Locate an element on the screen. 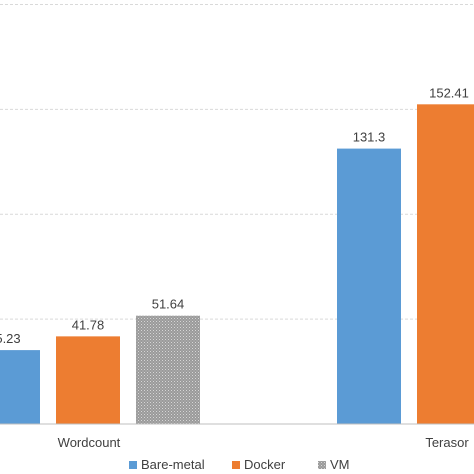 The image size is (474, 474). bar-vm-wordcount is located at coordinates (168, 369).